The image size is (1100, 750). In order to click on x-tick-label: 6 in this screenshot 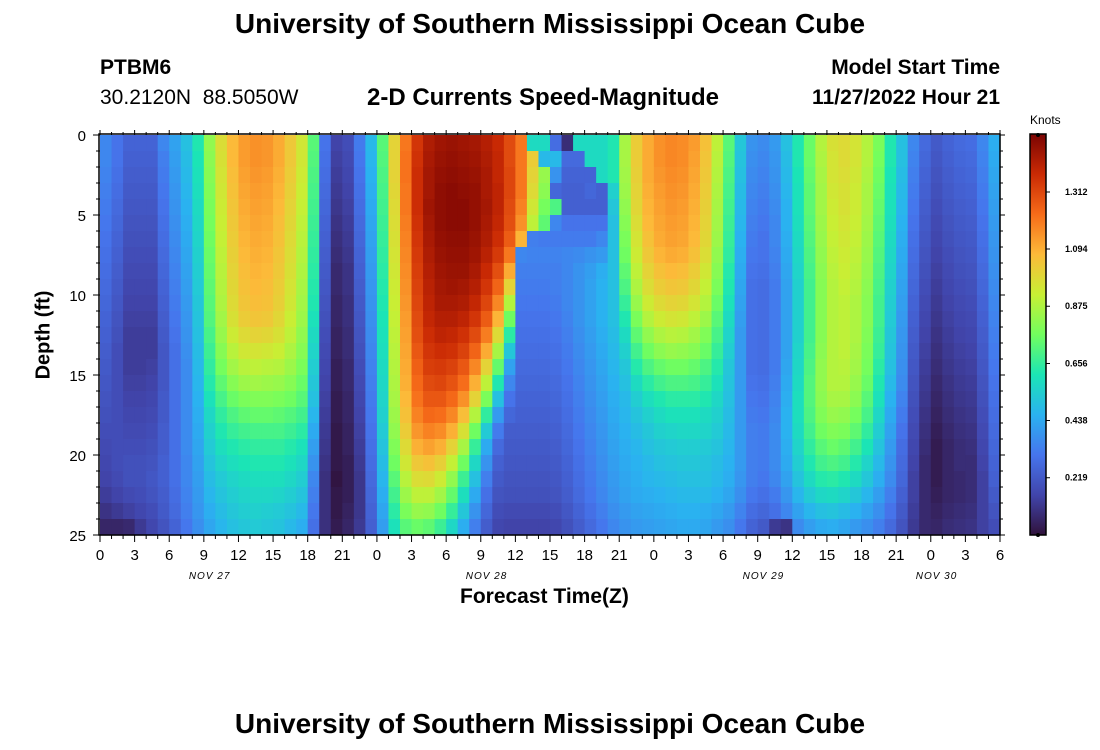, I will do `click(1000, 555)`.